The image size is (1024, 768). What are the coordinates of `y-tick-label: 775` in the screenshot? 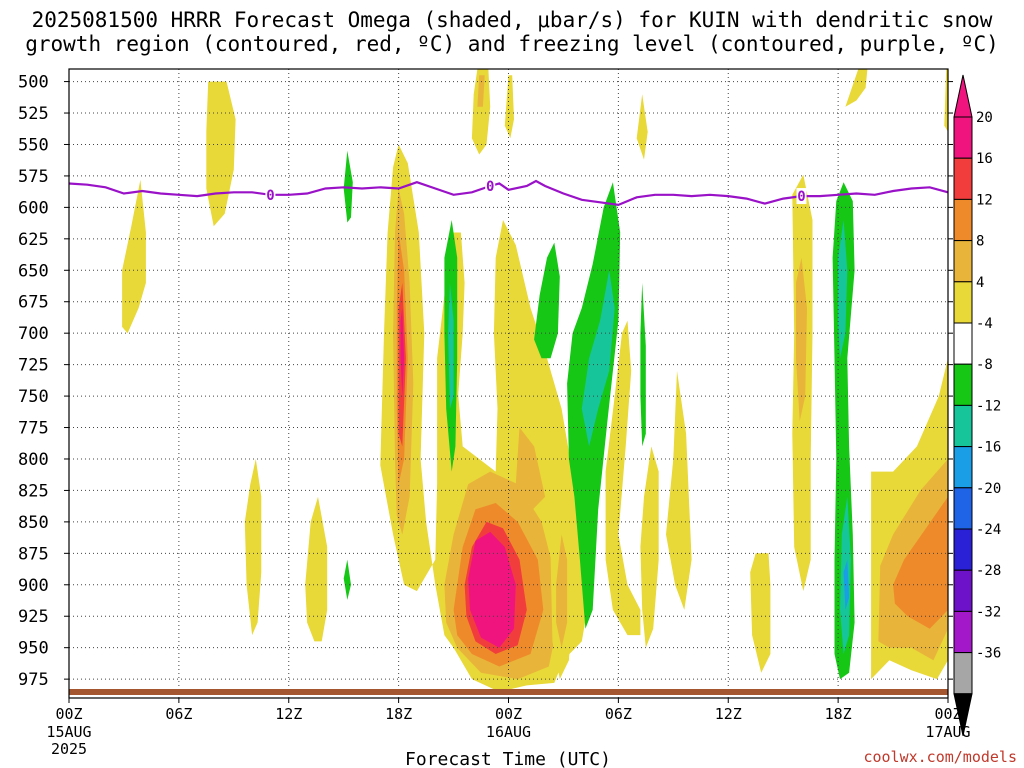 It's located at (33, 429).